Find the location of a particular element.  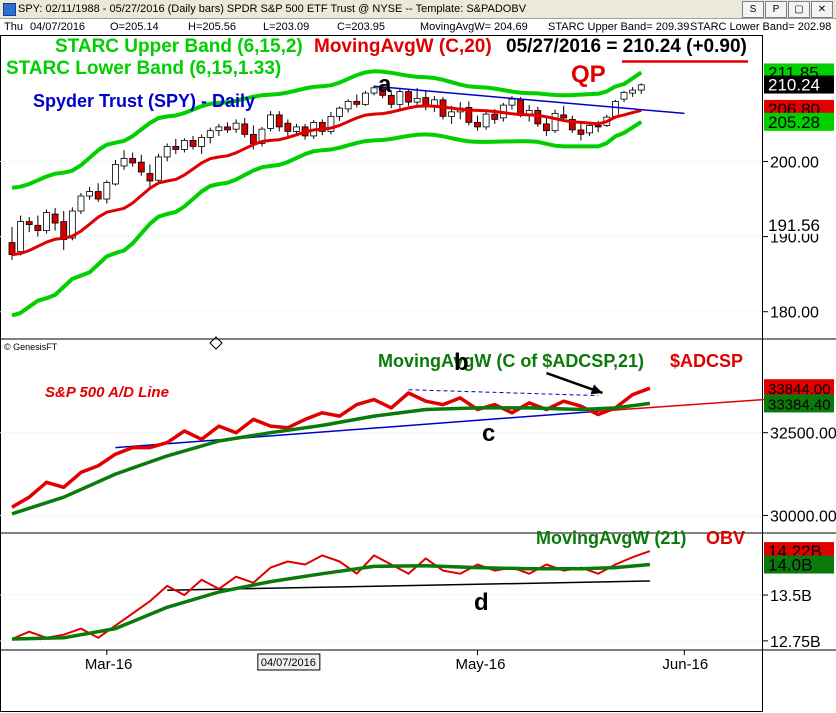

status-high: H=205.56 is located at coordinates (212, 27).